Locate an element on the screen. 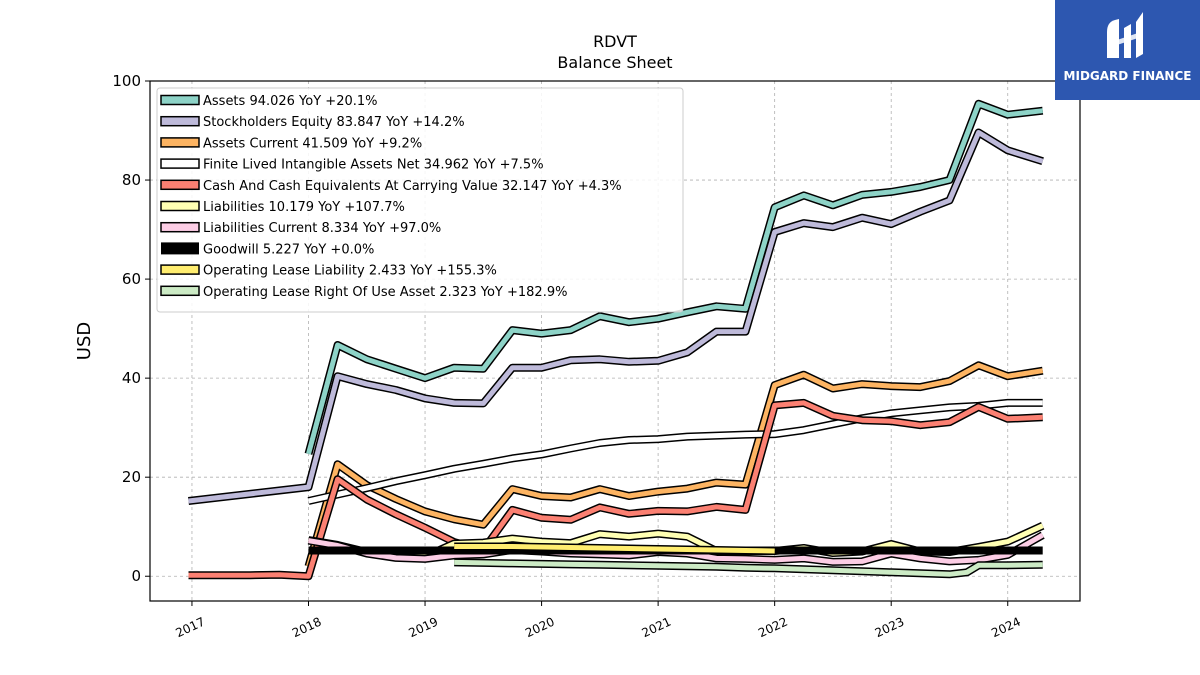 The width and height of the screenshot is (1200, 675). x-tick-label: 2020 is located at coordinates (540, 628).